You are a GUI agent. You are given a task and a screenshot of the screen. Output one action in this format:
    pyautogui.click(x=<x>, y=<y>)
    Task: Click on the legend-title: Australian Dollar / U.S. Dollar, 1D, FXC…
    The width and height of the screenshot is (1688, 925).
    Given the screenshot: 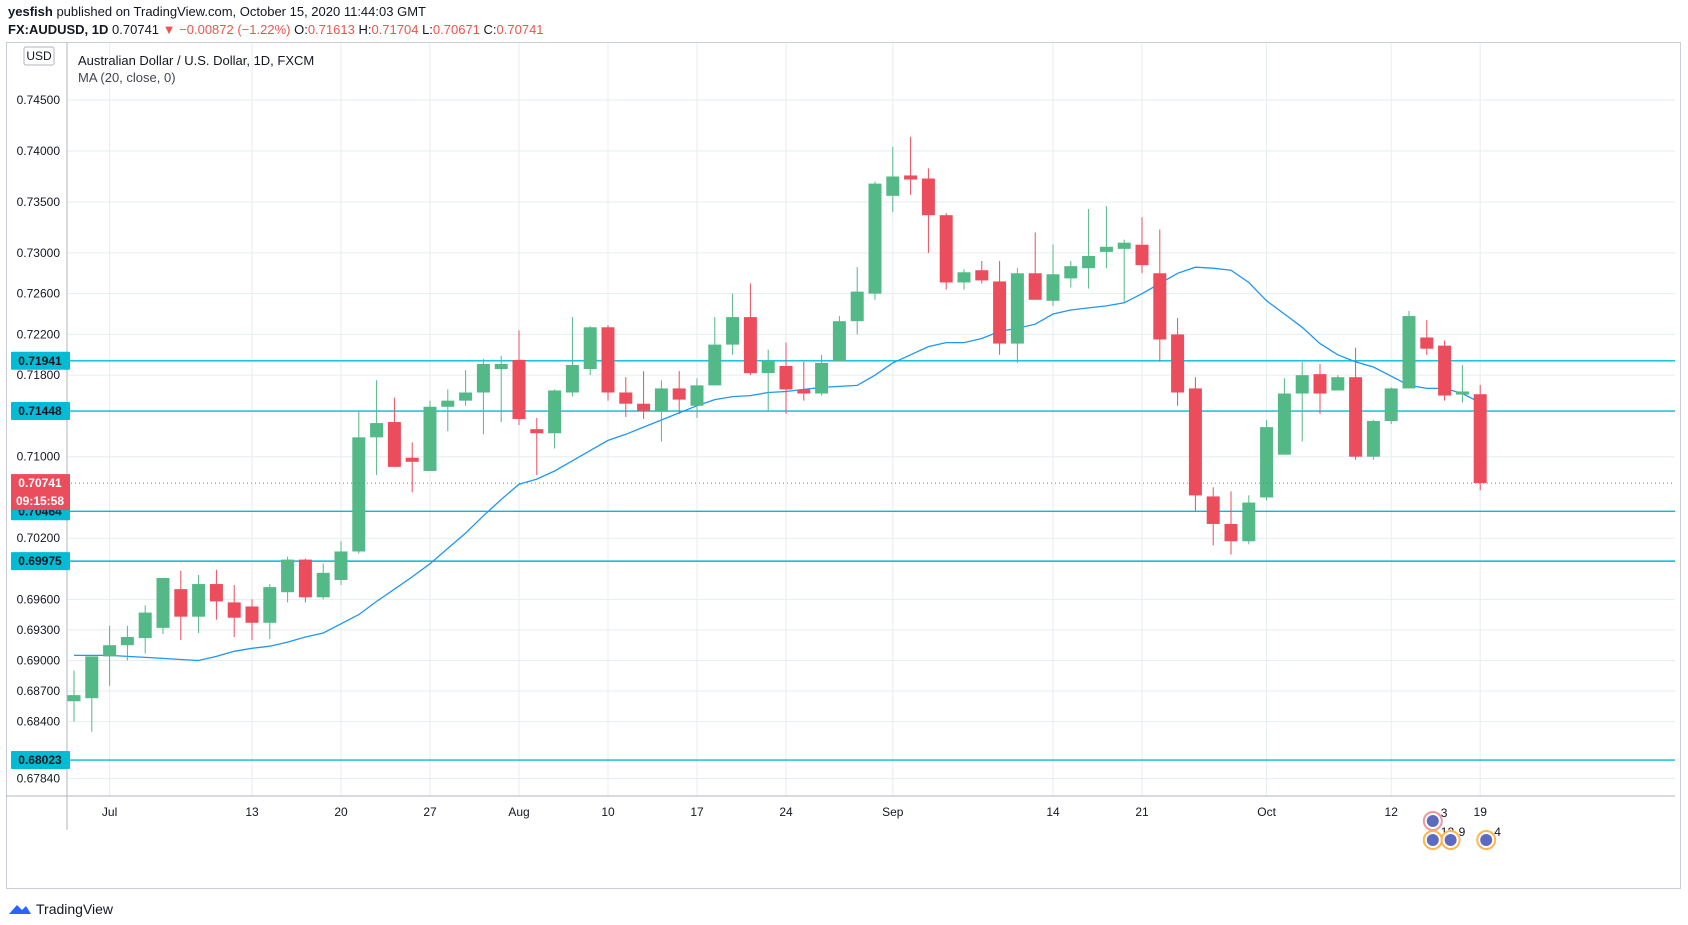 What is the action you would take?
    pyautogui.click(x=196, y=60)
    